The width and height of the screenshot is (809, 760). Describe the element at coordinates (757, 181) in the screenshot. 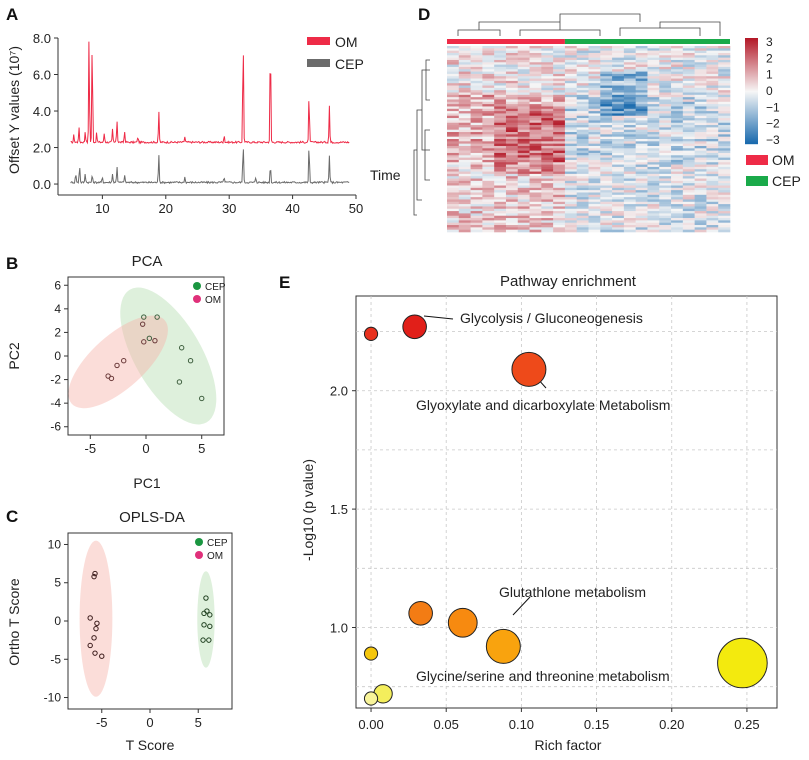

I see `legend-swatch-cep` at that location.